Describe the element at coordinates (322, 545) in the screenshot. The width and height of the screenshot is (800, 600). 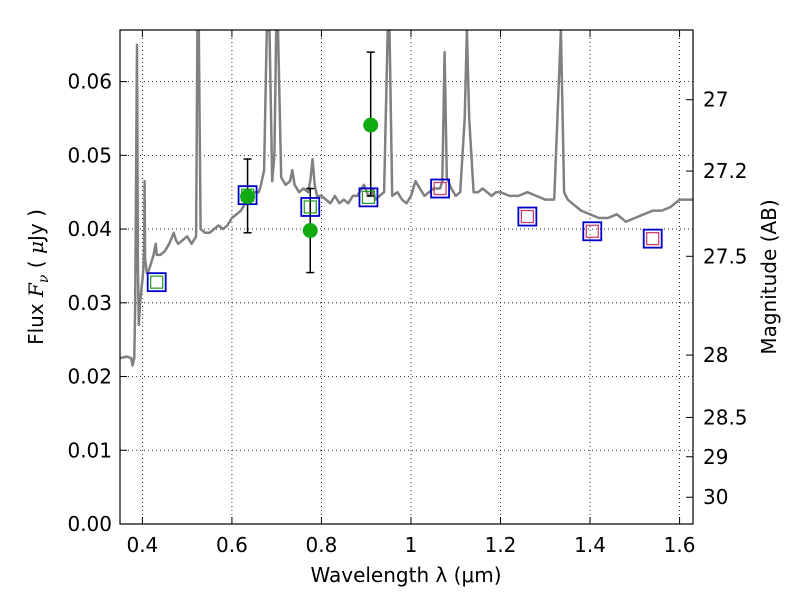
I see `x-tick-label: 0.8` at that location.